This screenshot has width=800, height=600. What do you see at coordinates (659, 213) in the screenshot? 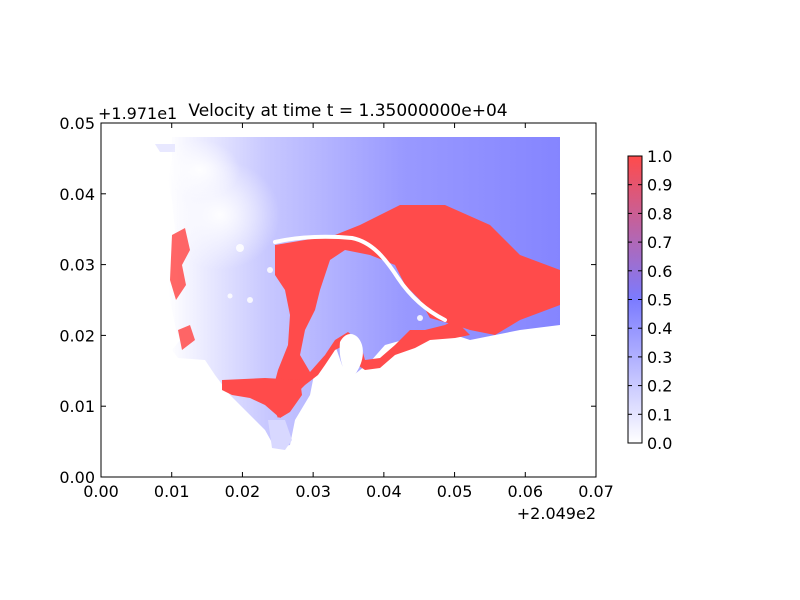
I see `colorbar-tick-label: 0.8` at bounding box center [659, 213].